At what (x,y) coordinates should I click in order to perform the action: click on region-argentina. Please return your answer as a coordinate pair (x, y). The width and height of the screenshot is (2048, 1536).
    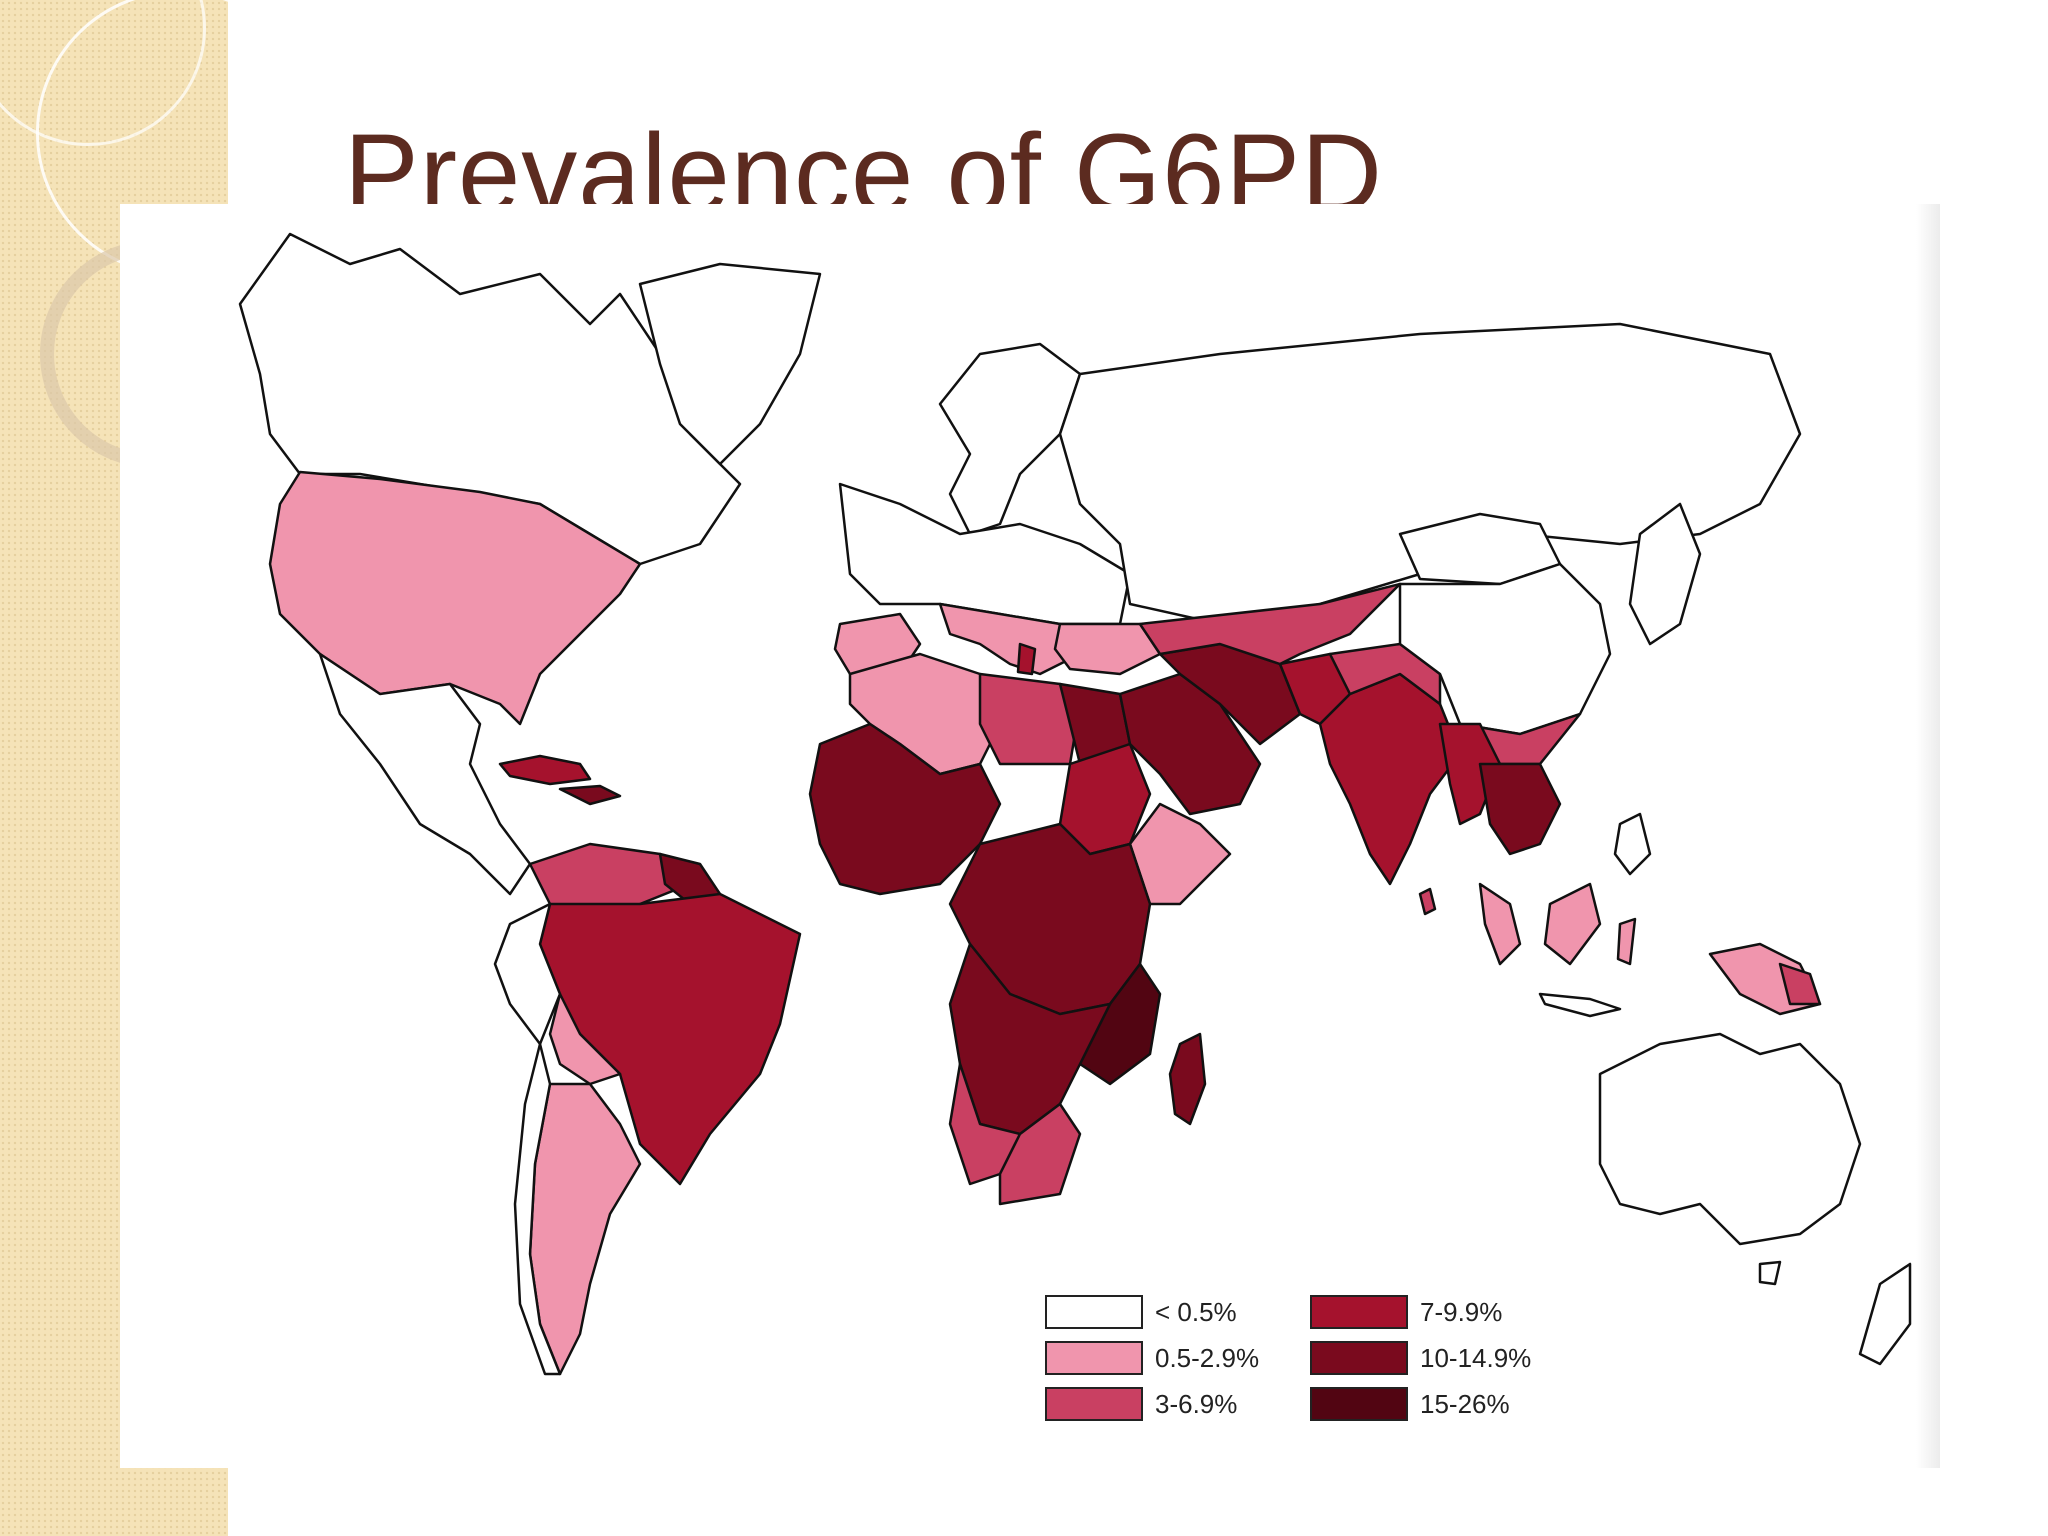
    Looking at the image, I should click on (585, 1229).